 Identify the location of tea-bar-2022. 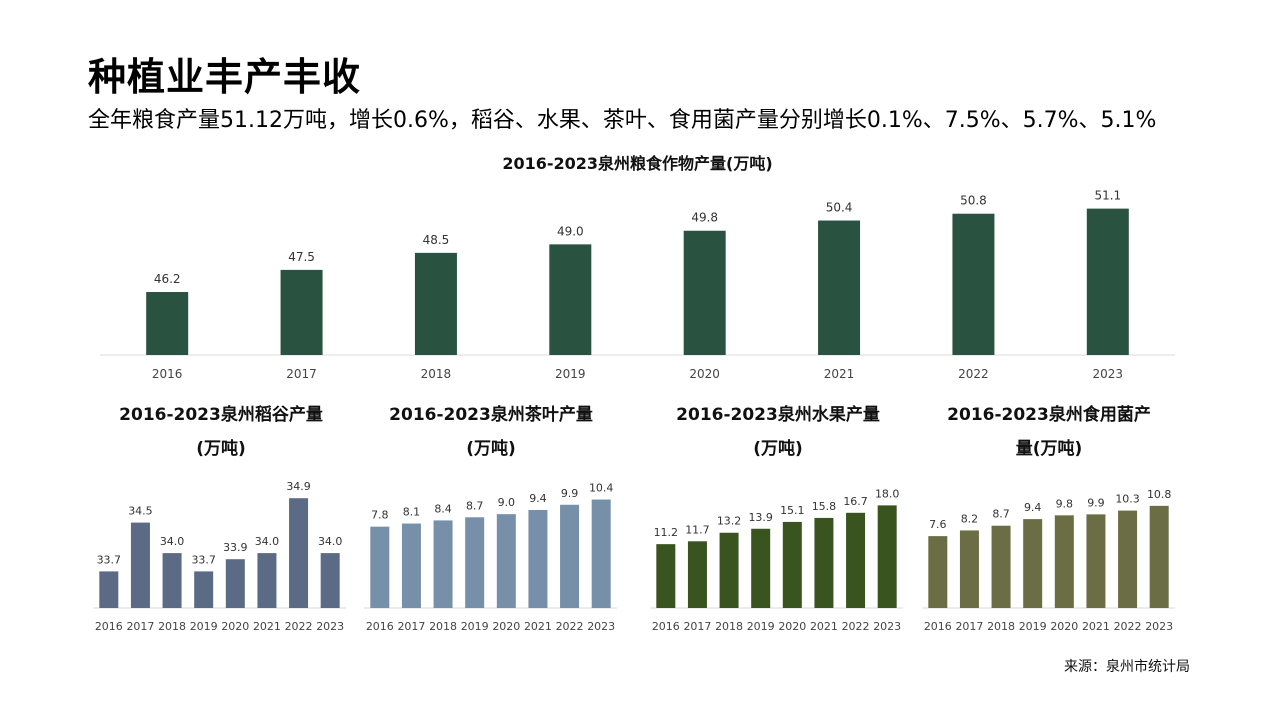
(570, 556).